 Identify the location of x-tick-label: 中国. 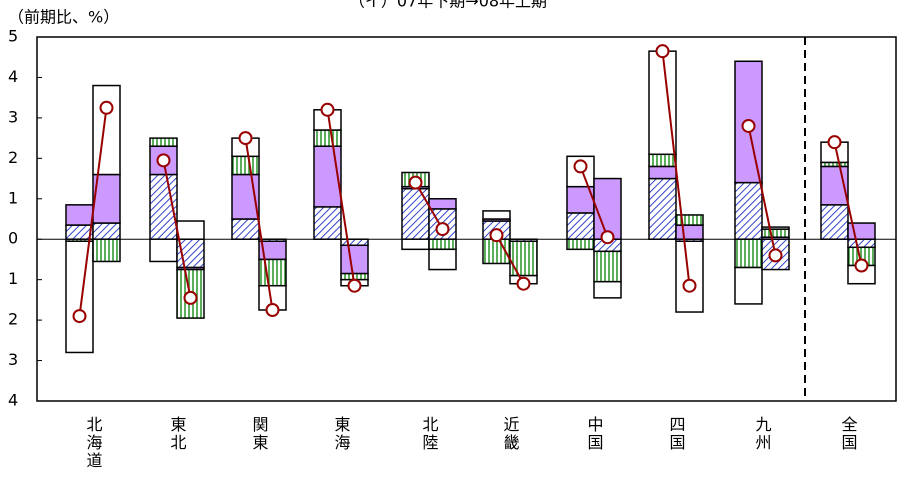
(594, 434).